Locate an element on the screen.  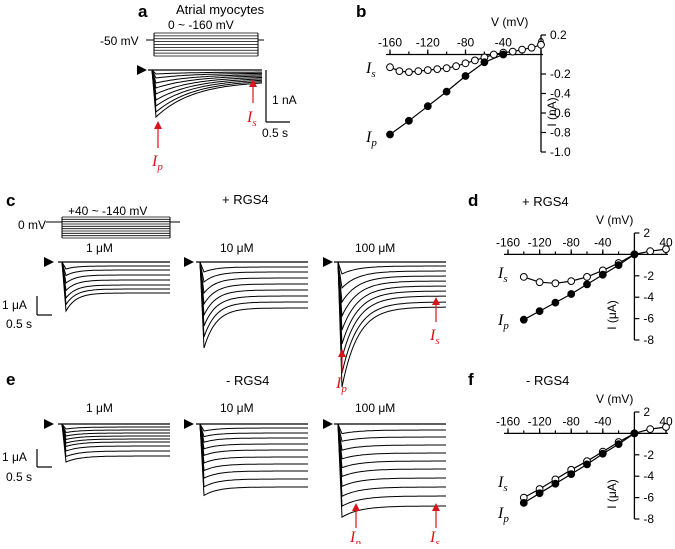
x-tick-label: -80 is located at coordinates (466, 43).